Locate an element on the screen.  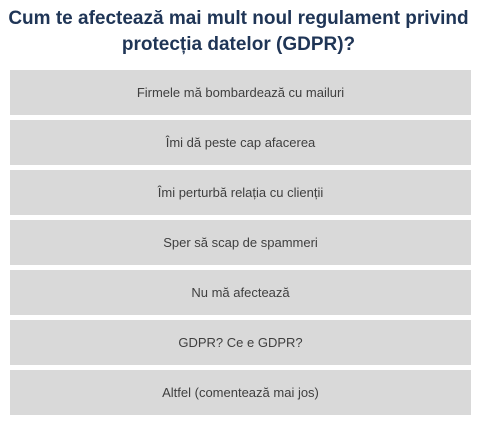
poll-option-label: Îmi perturbă relația cu clienții is located at coordinates (240, 192).